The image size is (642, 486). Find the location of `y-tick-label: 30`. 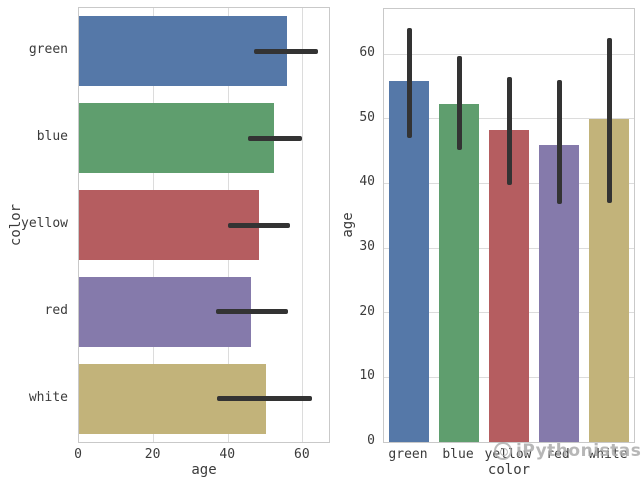

y-tick-label: 30 is located at coordinates (367, 247).